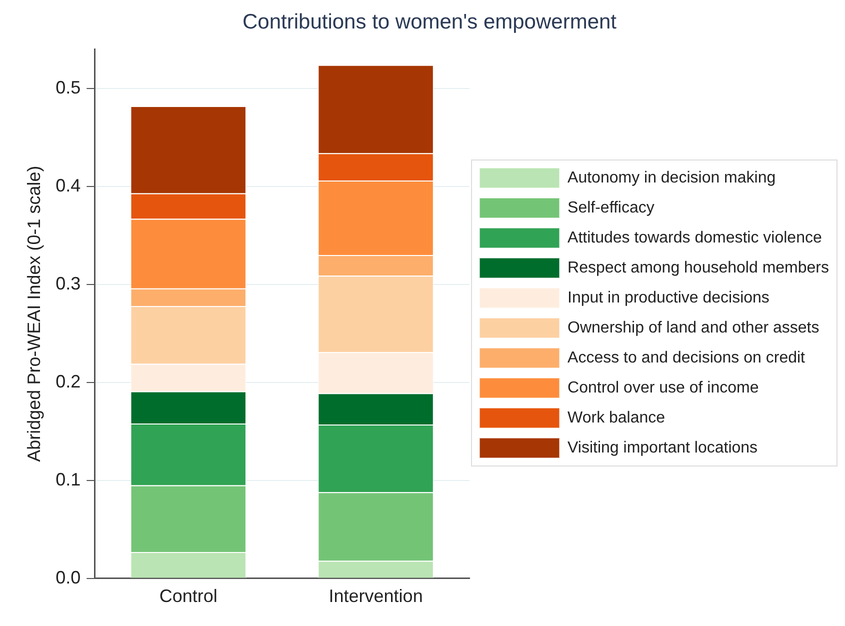  Describe the element at coordinates (663, 387) in the screenshot. I see `legend-label: Control over use of income` at that location.